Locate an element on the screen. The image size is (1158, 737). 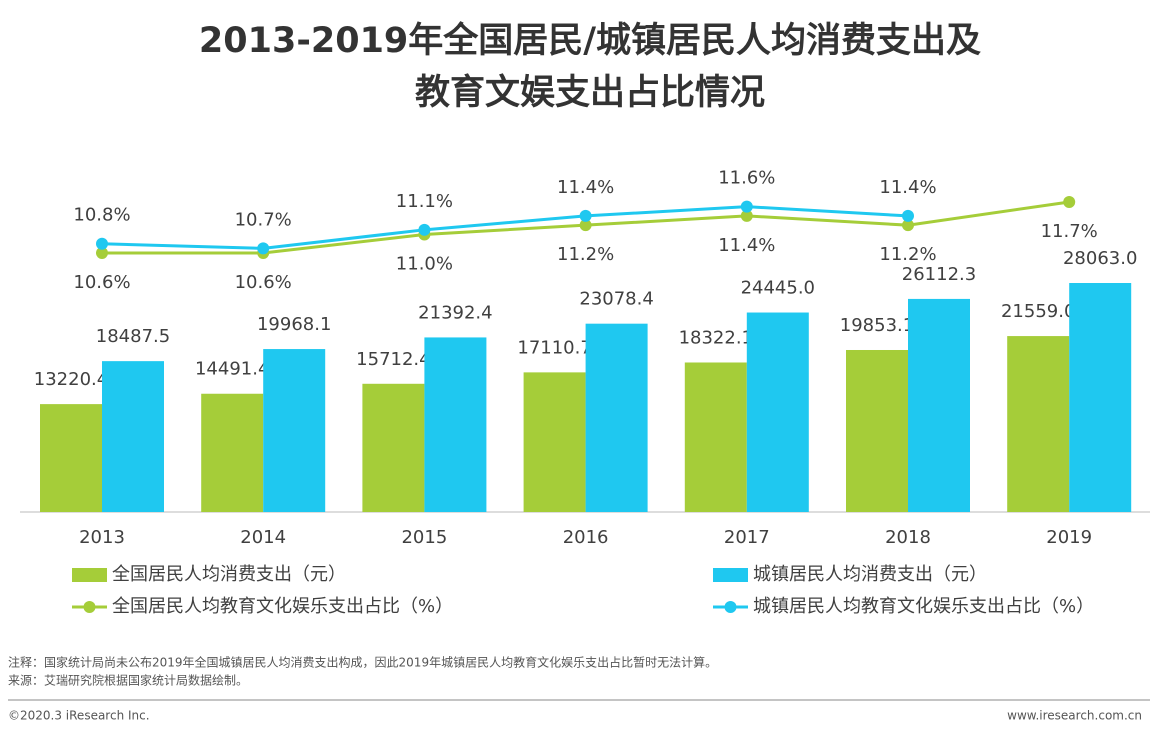
line is located at coordinates (505, 227).